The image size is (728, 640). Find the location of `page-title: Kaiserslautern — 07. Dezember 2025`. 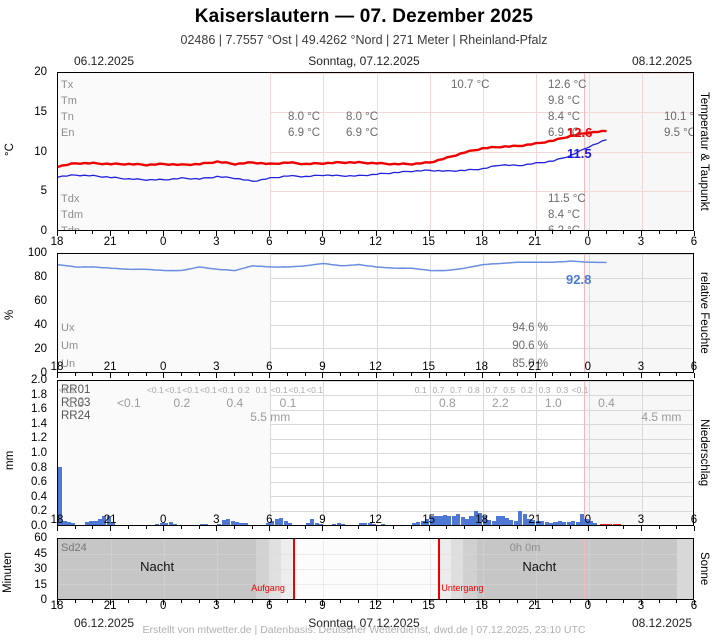

page-title: Kaiserslautern — 07. Dezember 2025 is located at coordinates (364, 17).